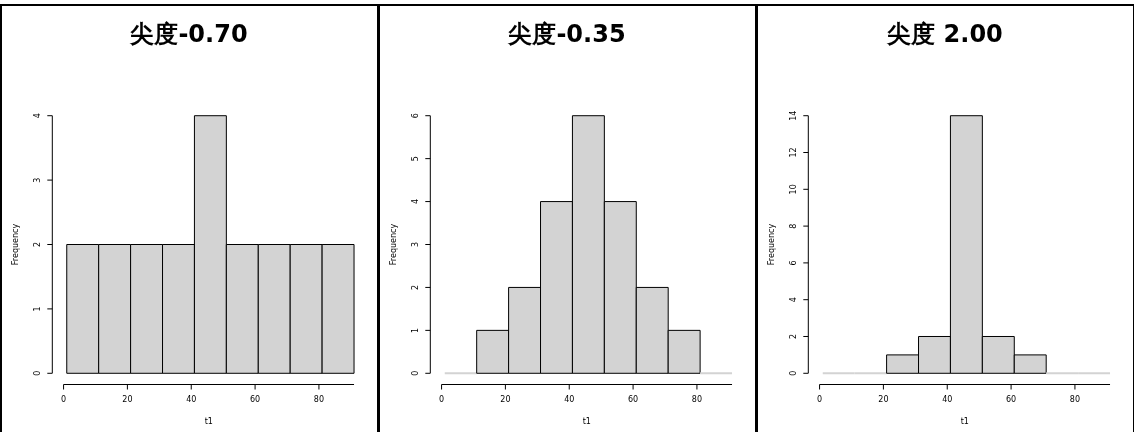 Image resolution: width=1134 pixels, height=432 pixels. Describe the element at coordinates (794, 226) in the screenshot. I see `y-tick-label: 8` at that location.